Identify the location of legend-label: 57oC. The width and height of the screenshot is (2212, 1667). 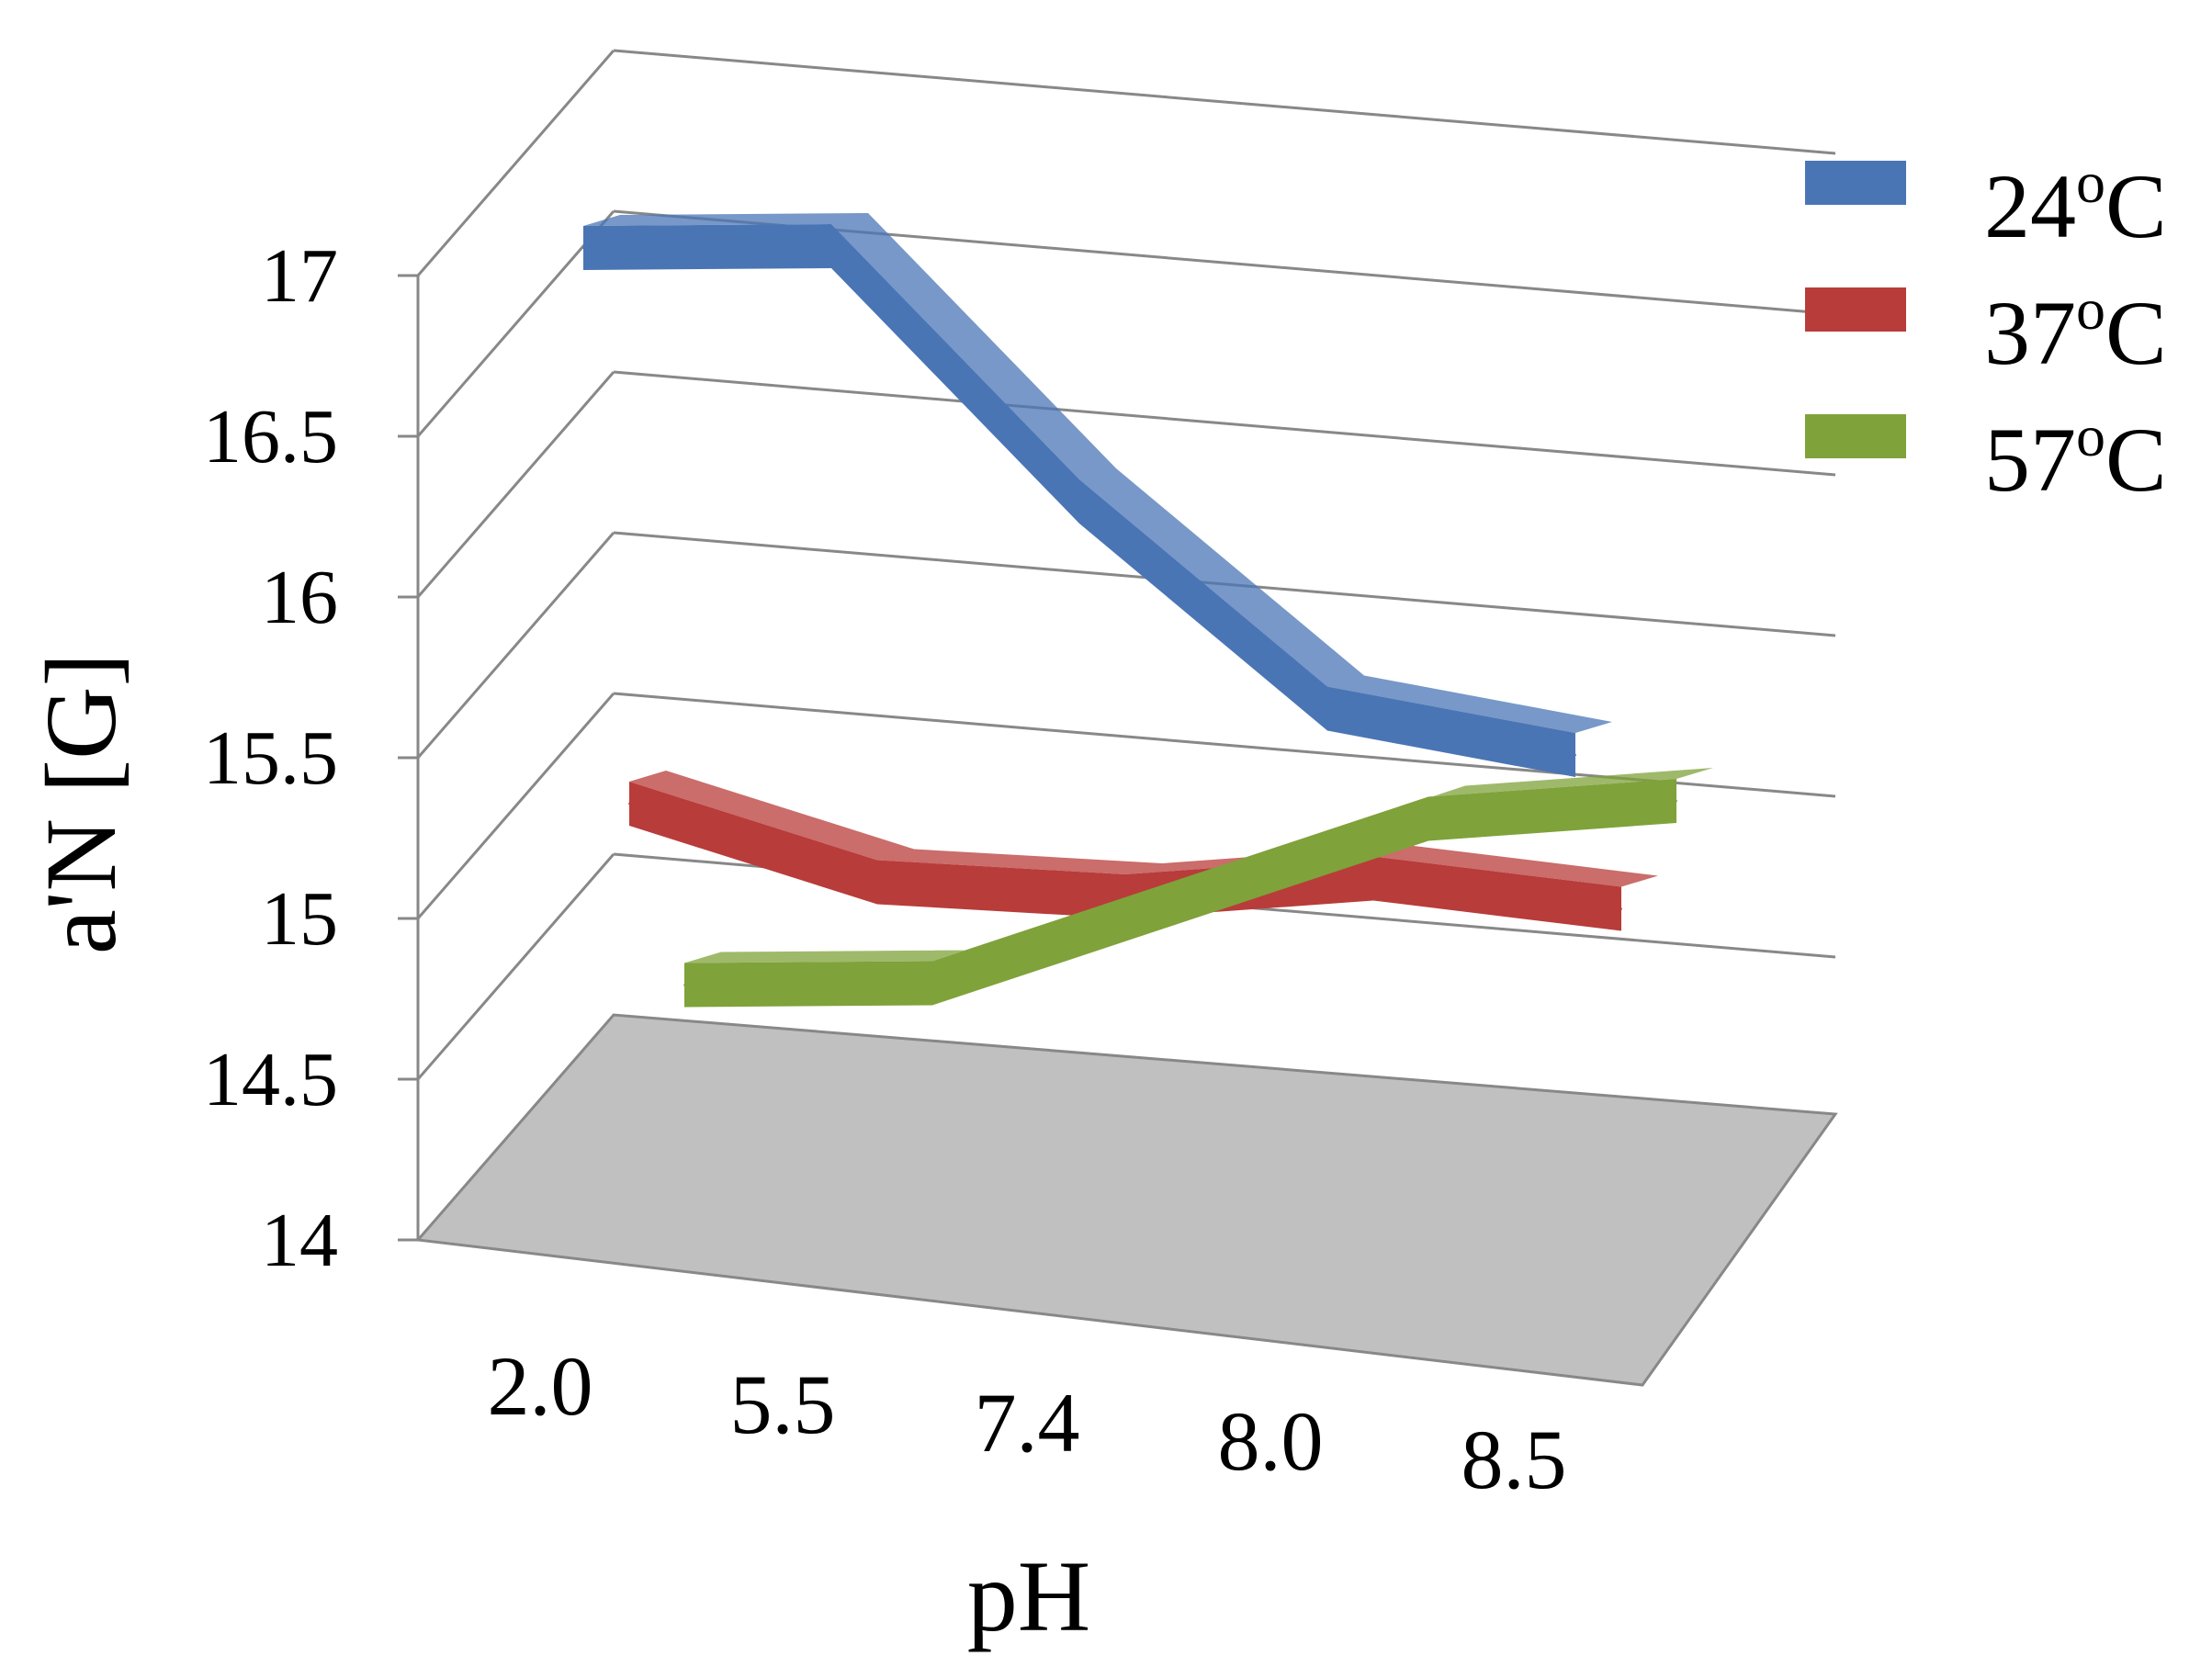
(2075, 457).